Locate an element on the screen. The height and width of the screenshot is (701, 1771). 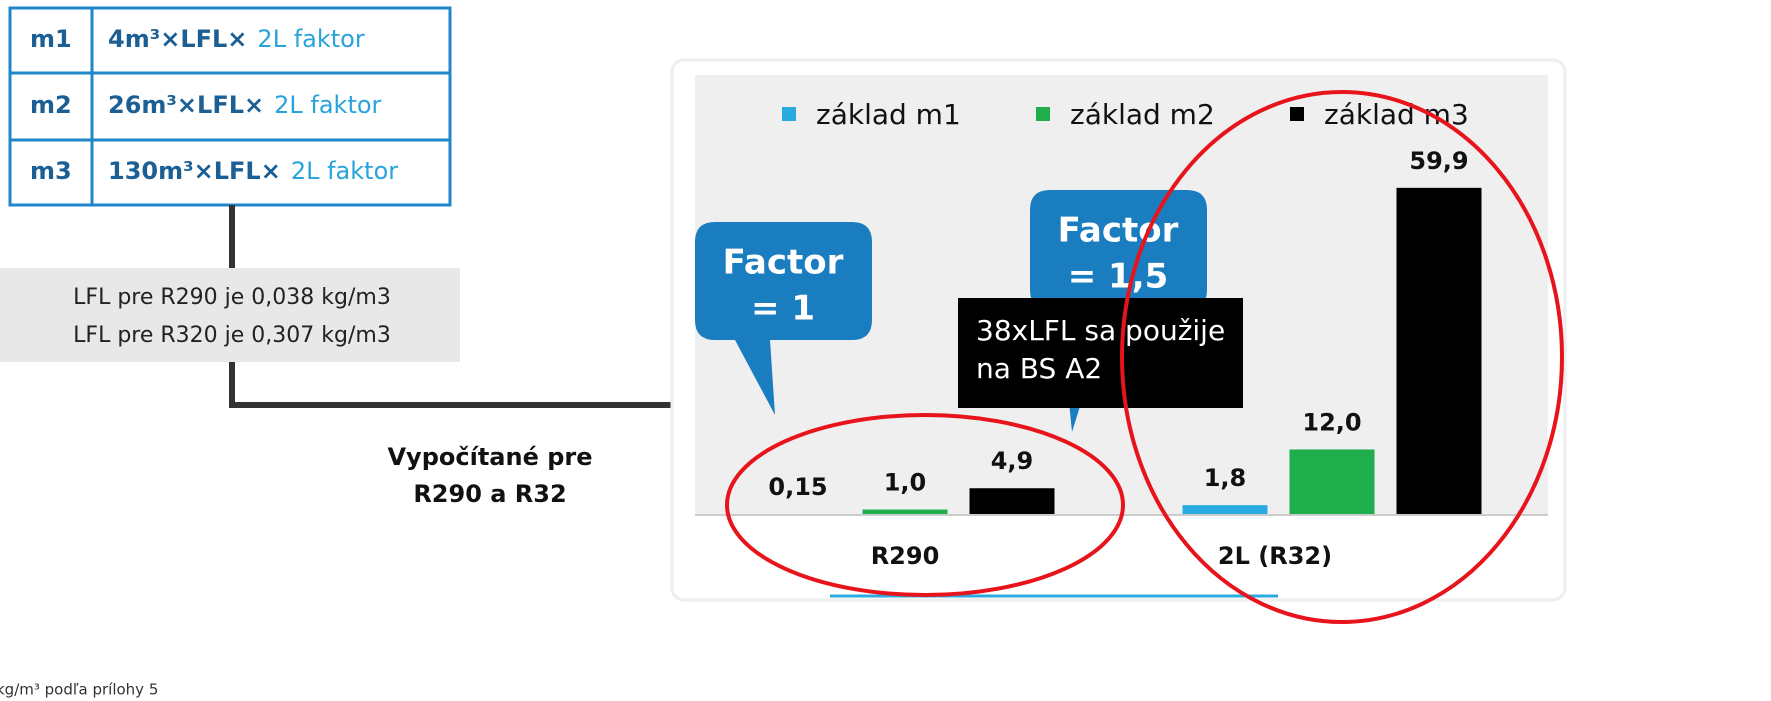
row-formula: 4m³×LFL× 2L faktor is located at coordinates (236, 39).